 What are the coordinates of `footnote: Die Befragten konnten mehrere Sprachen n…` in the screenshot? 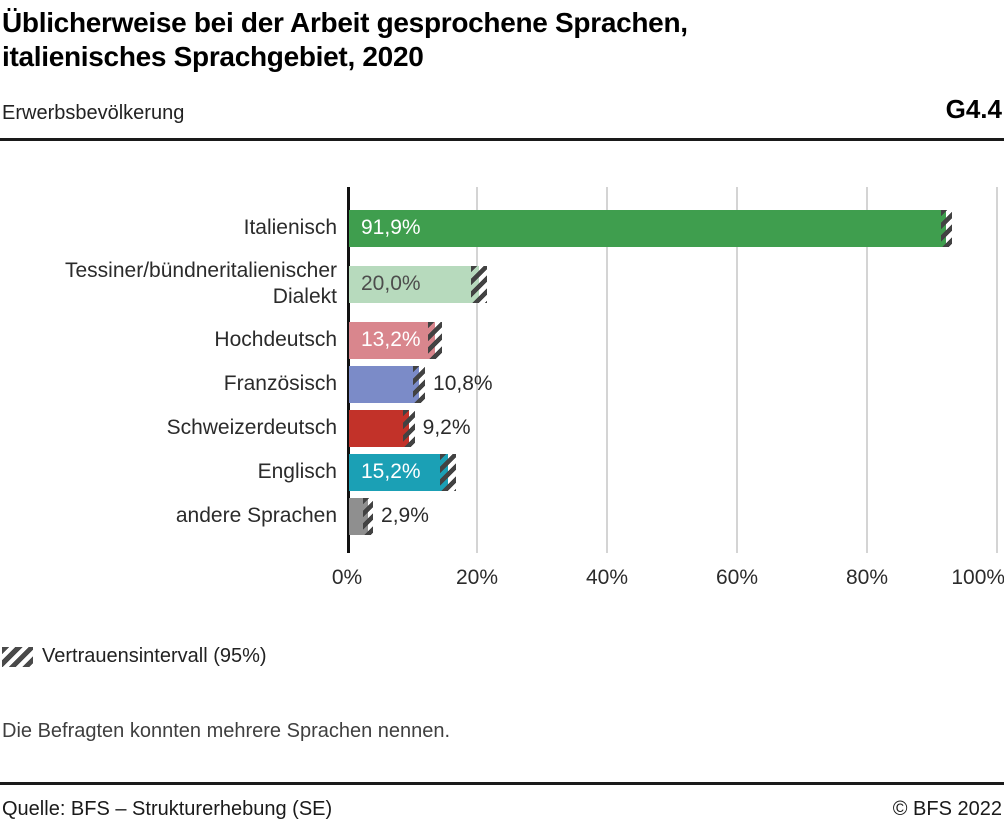 It's located at (226, 731).